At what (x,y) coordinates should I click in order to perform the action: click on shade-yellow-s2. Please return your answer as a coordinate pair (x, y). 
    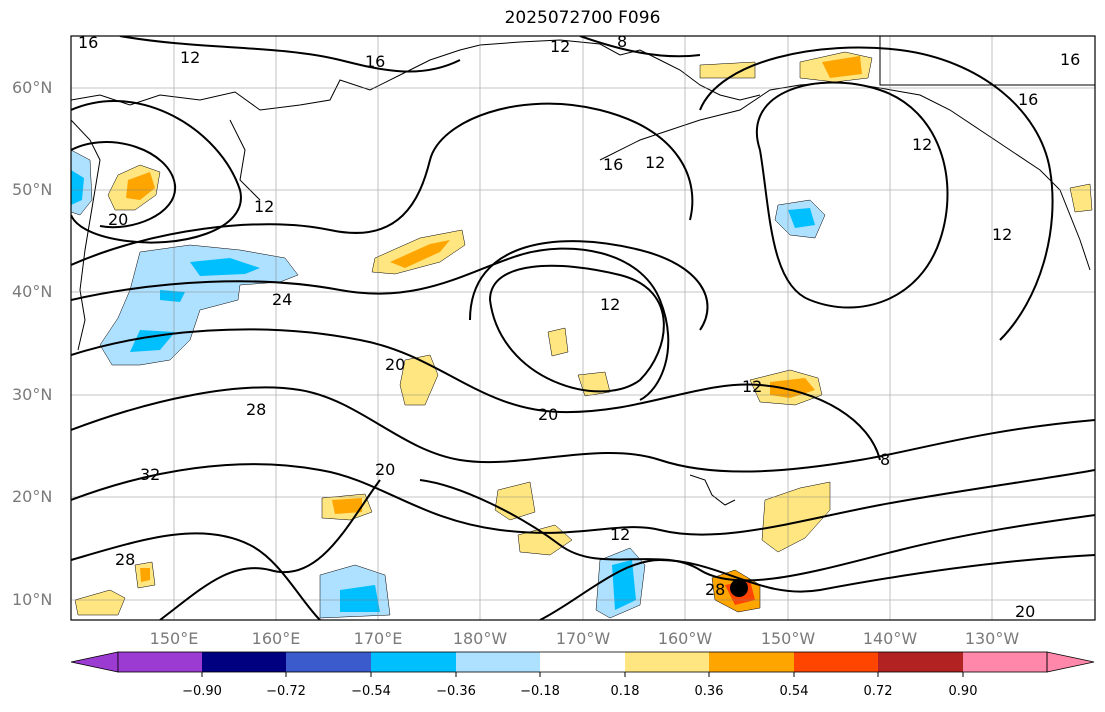
    Looking at the image, I should click on (545, 540).